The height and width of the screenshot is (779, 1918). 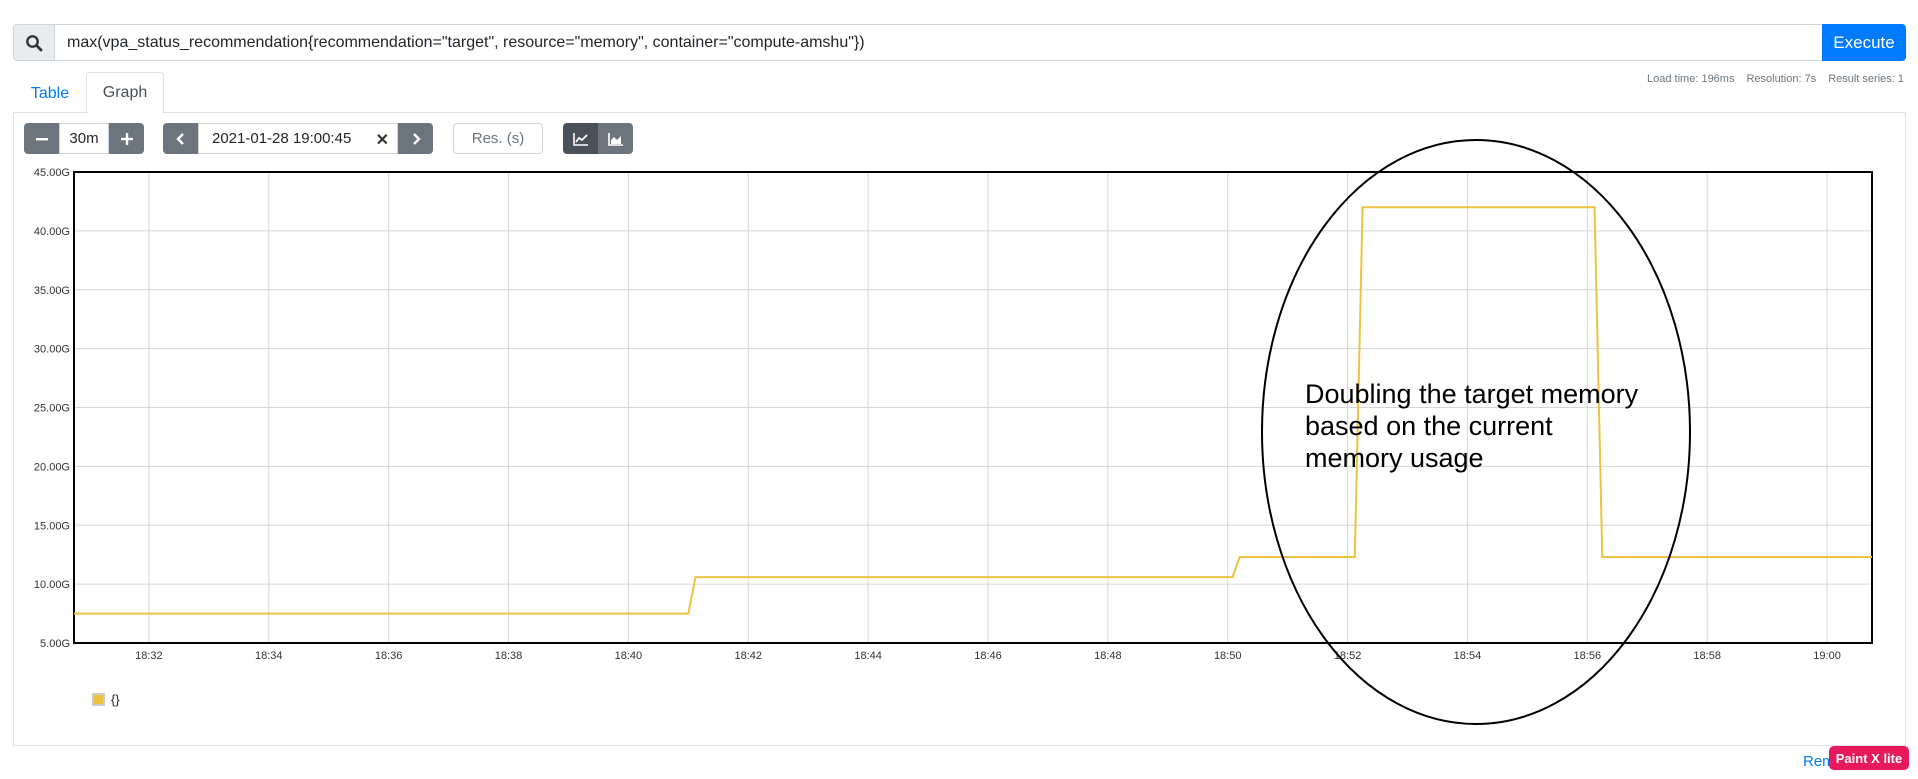 I want to click on legend-label: {}, so click(x=115, y=699).